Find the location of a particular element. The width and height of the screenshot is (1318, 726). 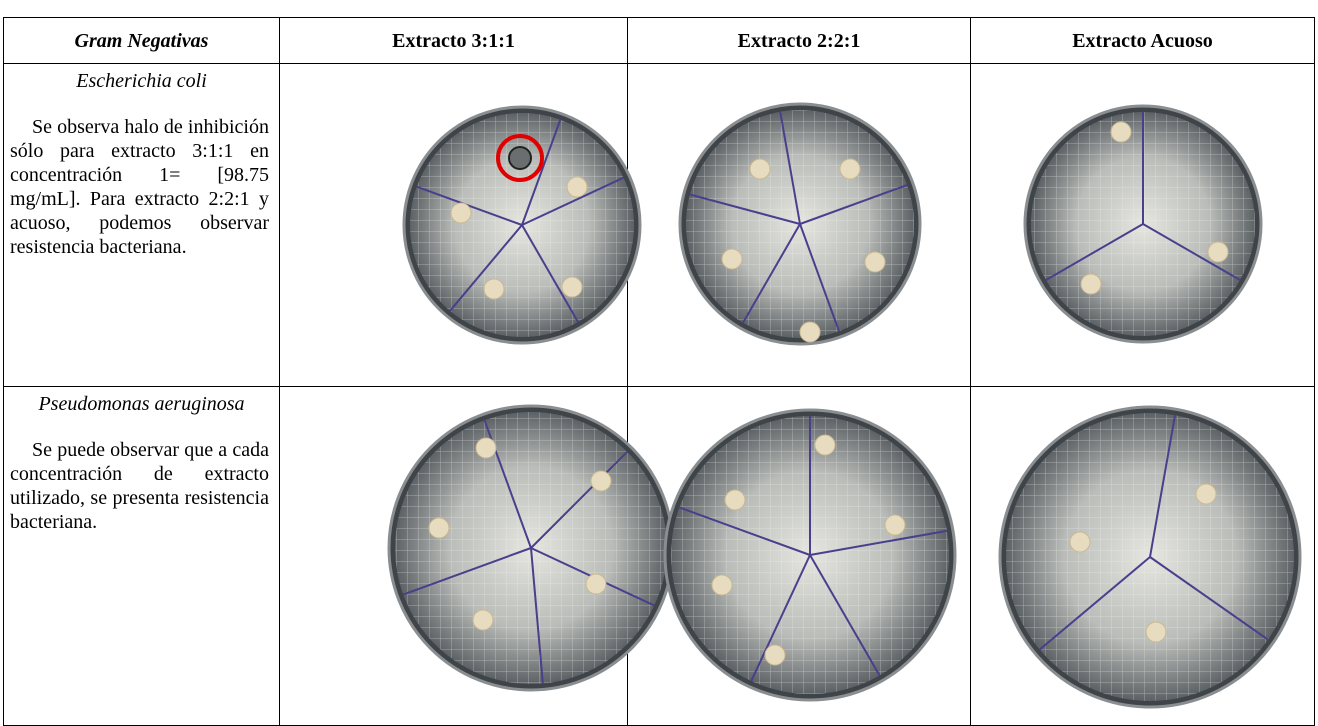

organism: Escherichia coli is located at coordinates (141, 81).